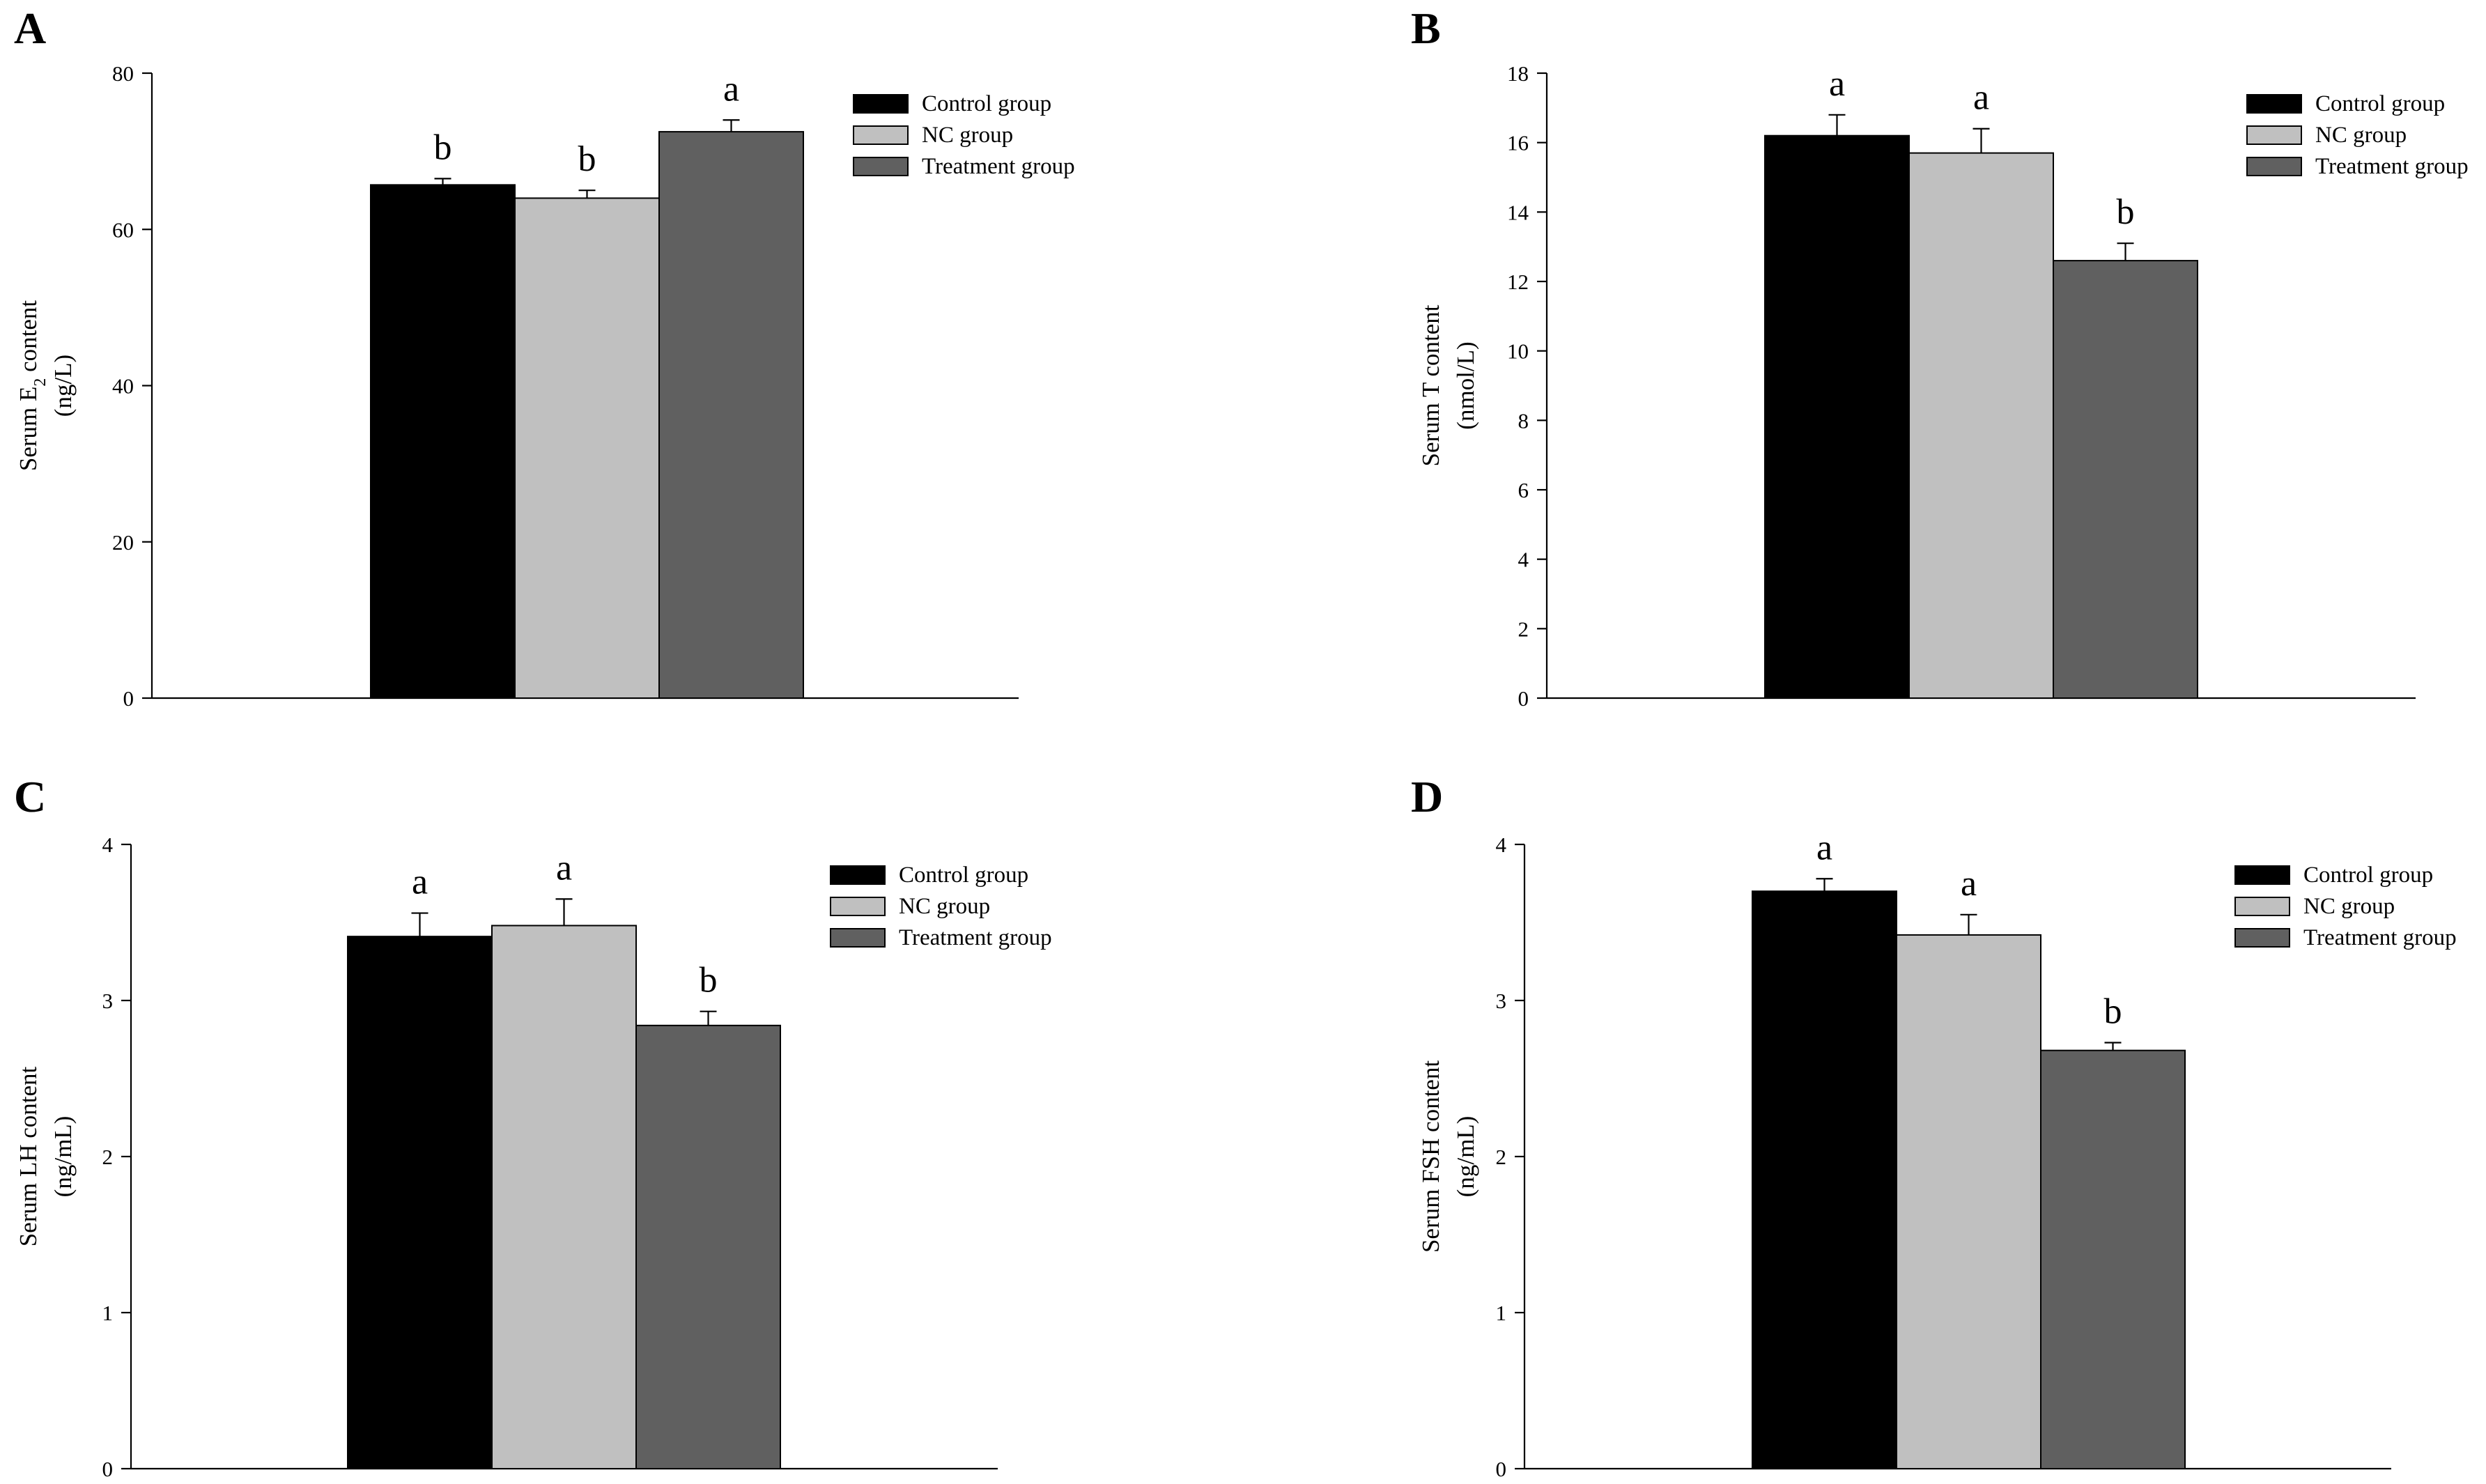  I want to click on panel-letter: D, so click(1427, 796).